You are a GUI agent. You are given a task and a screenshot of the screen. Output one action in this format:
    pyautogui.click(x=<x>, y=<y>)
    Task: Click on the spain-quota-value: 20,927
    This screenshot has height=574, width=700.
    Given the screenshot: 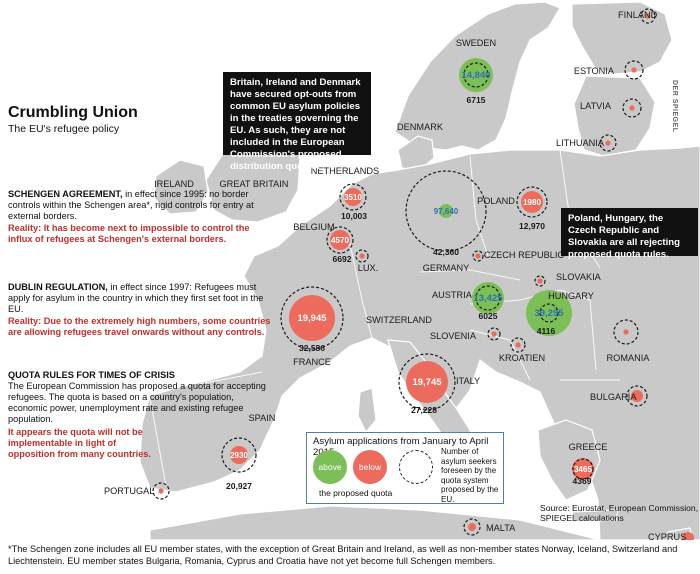 What is the action you would take?
    pyautogui.click(x=239, y=486)
    